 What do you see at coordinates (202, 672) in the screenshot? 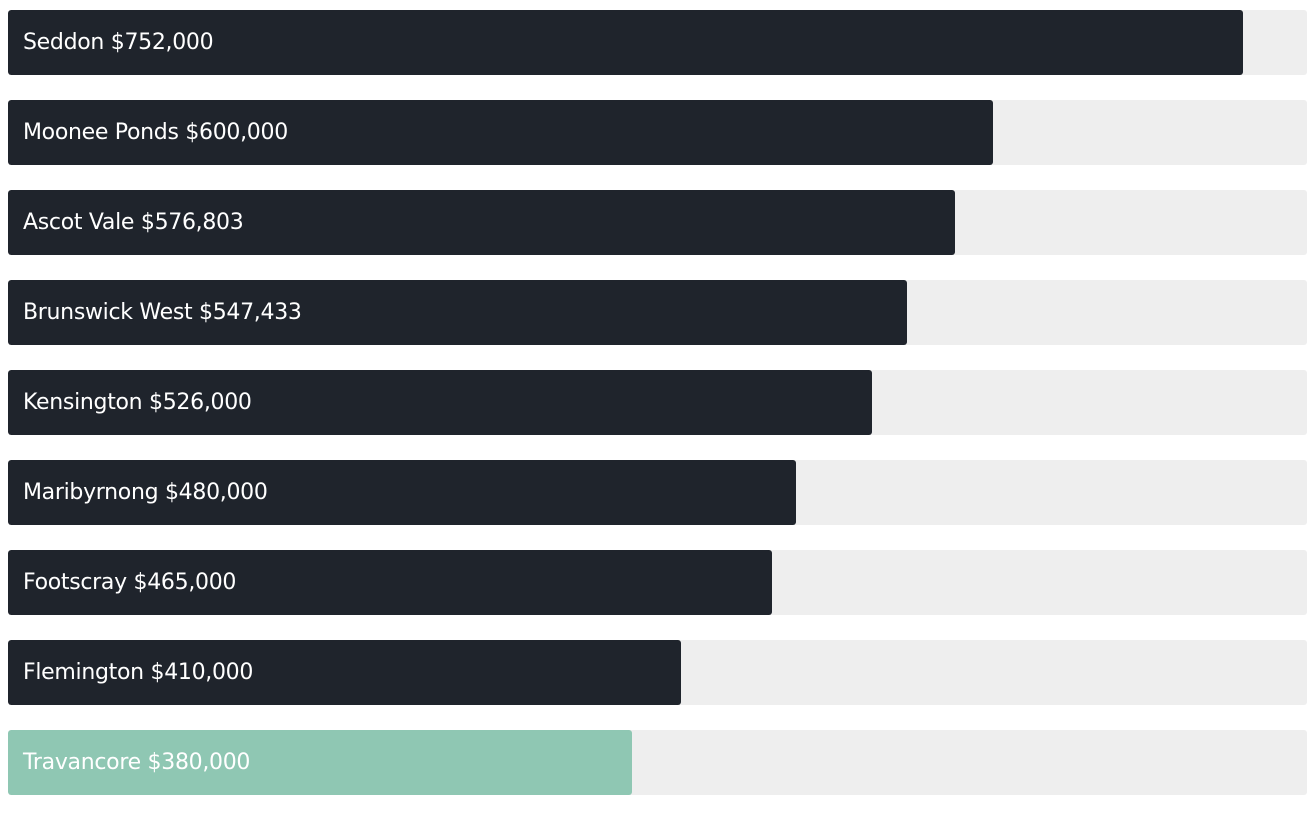
I see `value-label: $410,000` at bounding box center [202, 672].